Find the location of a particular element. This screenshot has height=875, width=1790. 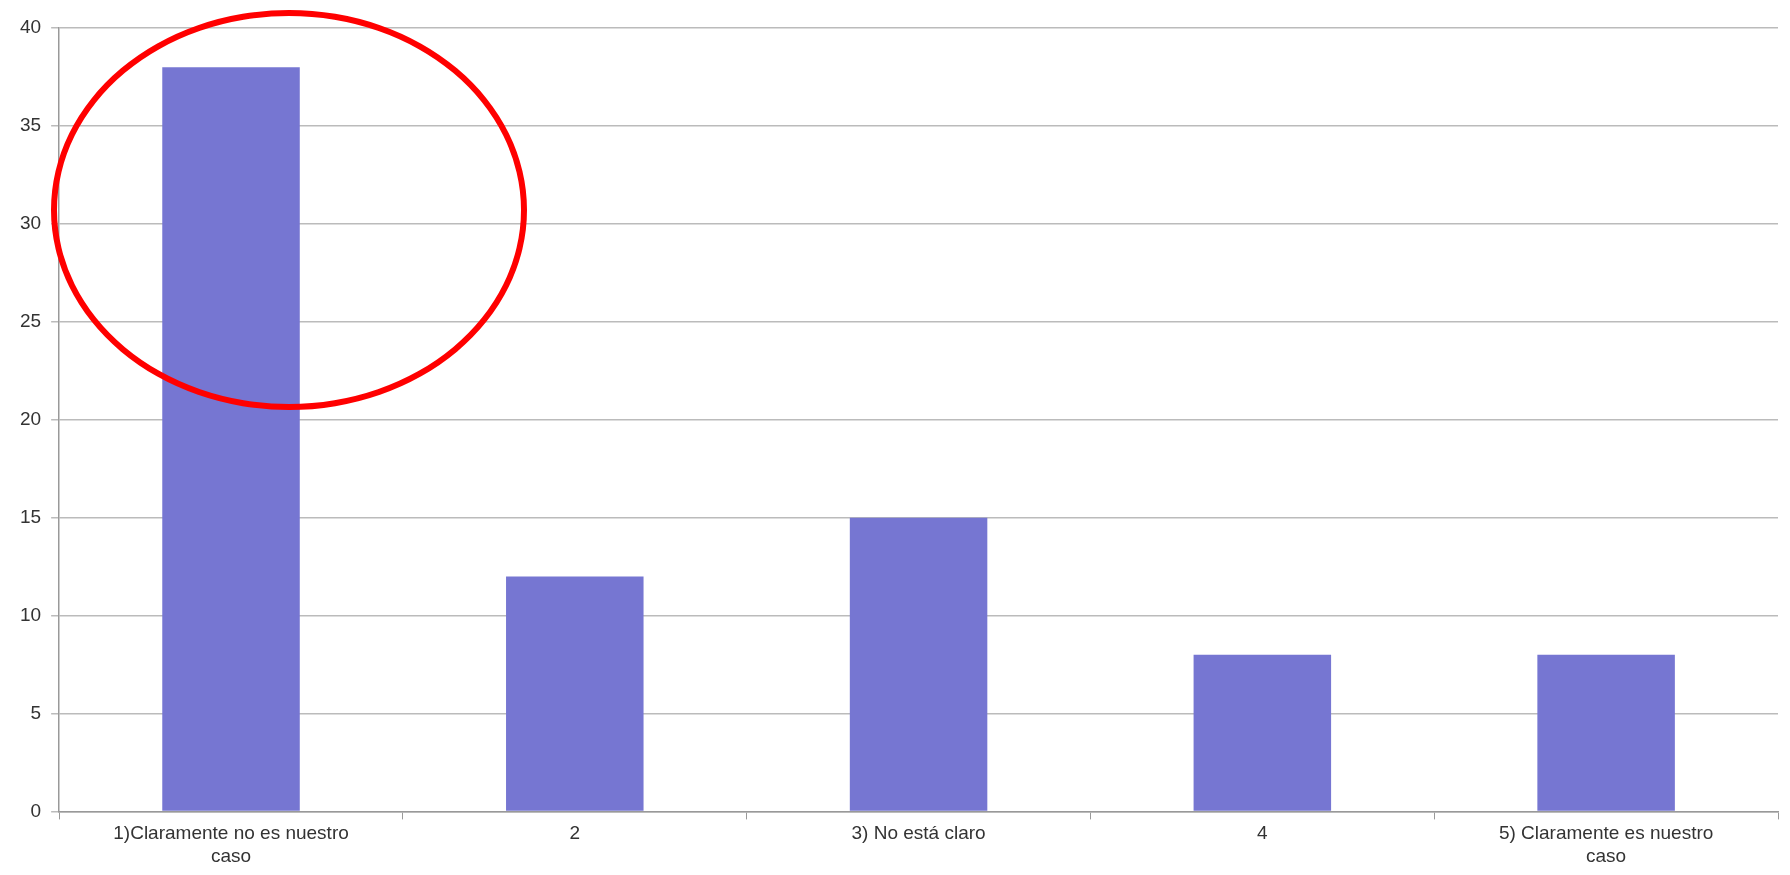

x-tick-label: 3) No está claro is located at coordinates (918, 833).